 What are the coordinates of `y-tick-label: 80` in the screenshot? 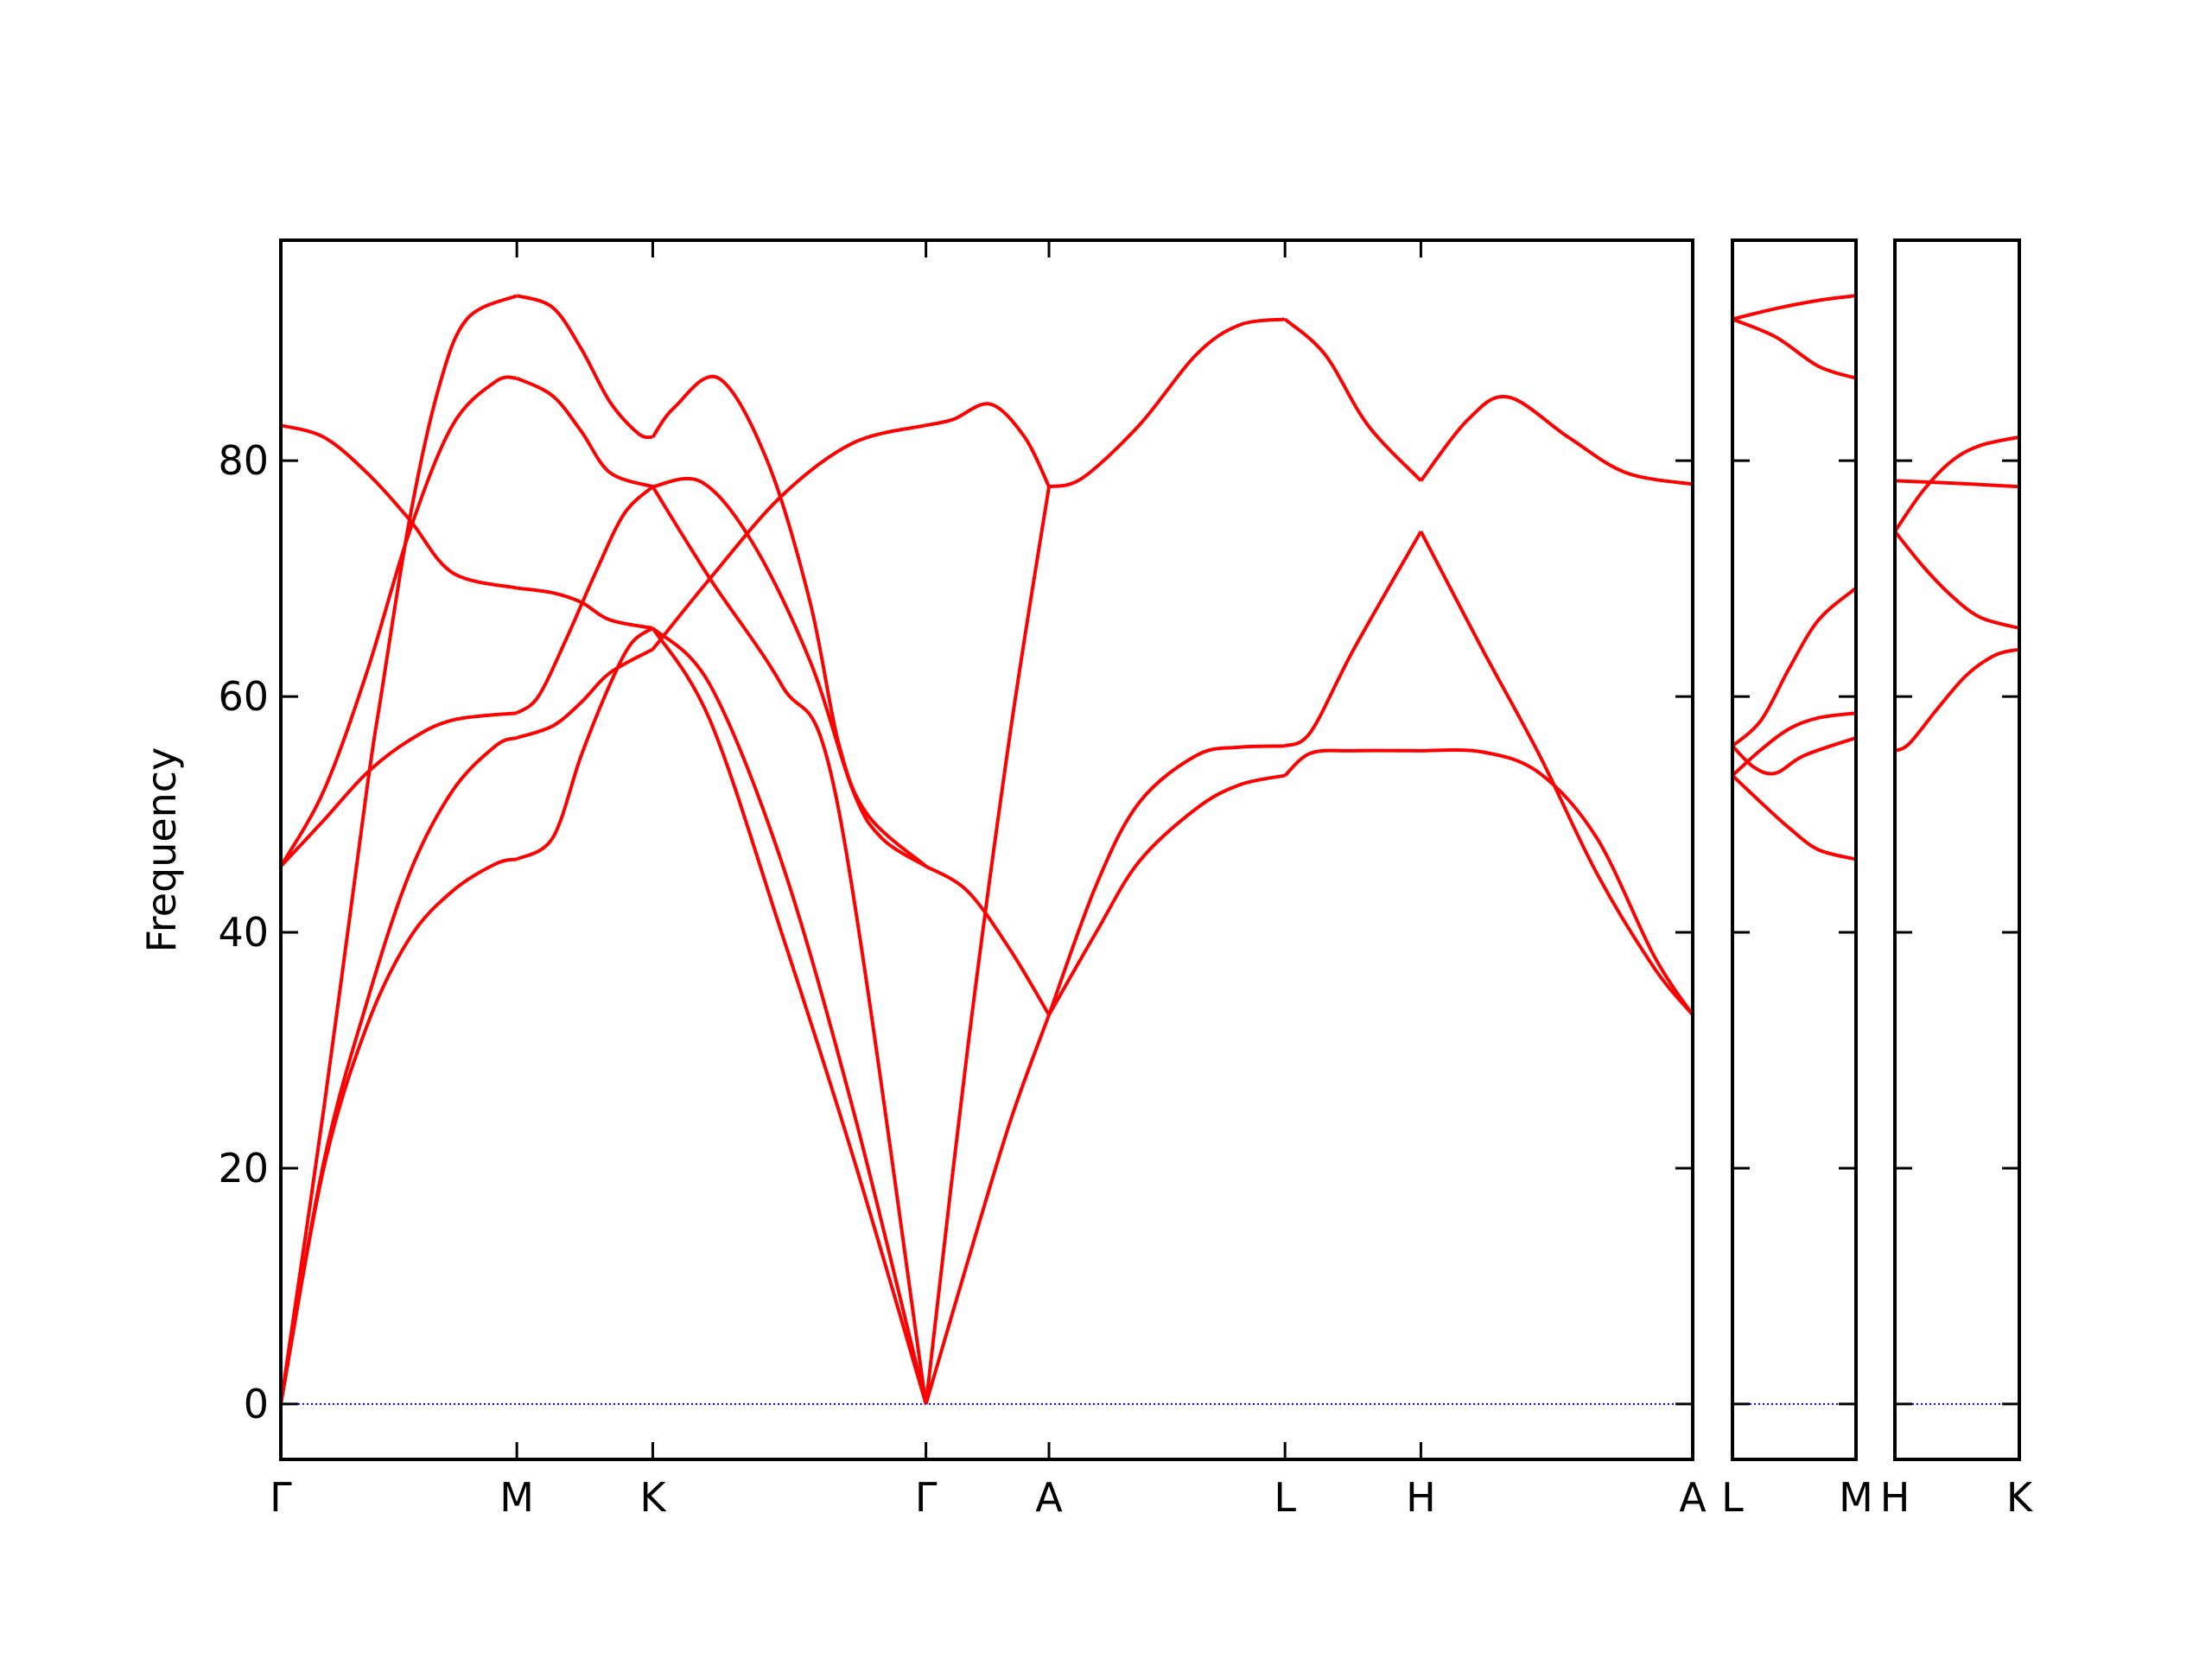 It's located at (243, 460).